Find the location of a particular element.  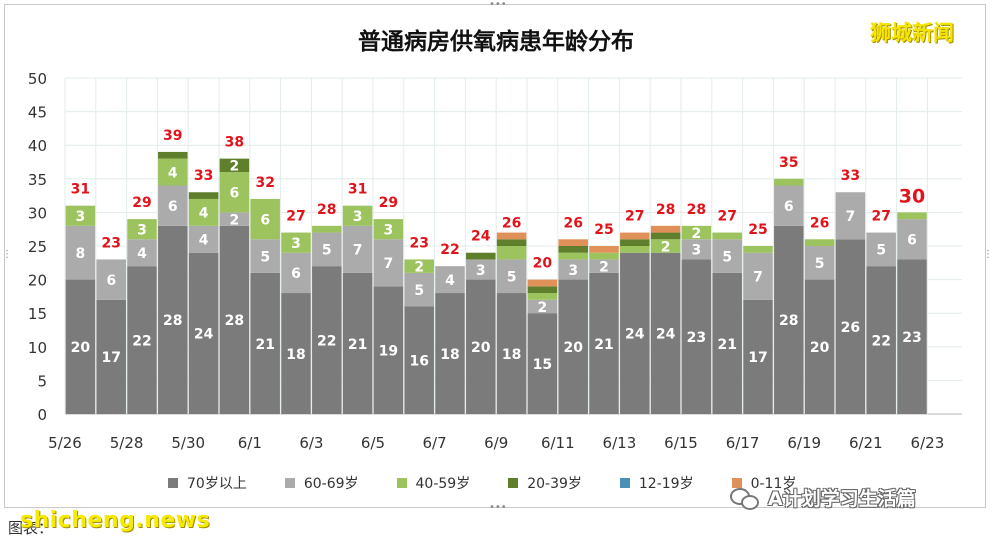

segment-value-label: 23 is located at coordinates (911, 338).